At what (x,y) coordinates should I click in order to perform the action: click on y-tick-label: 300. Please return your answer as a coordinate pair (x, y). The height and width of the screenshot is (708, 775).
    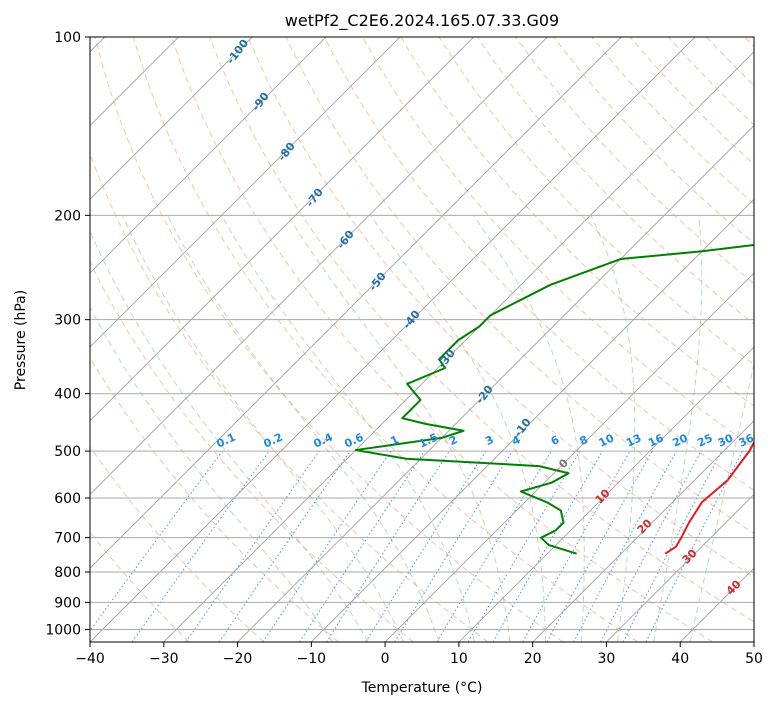
    Looking at the image, I should click on (67, 321).